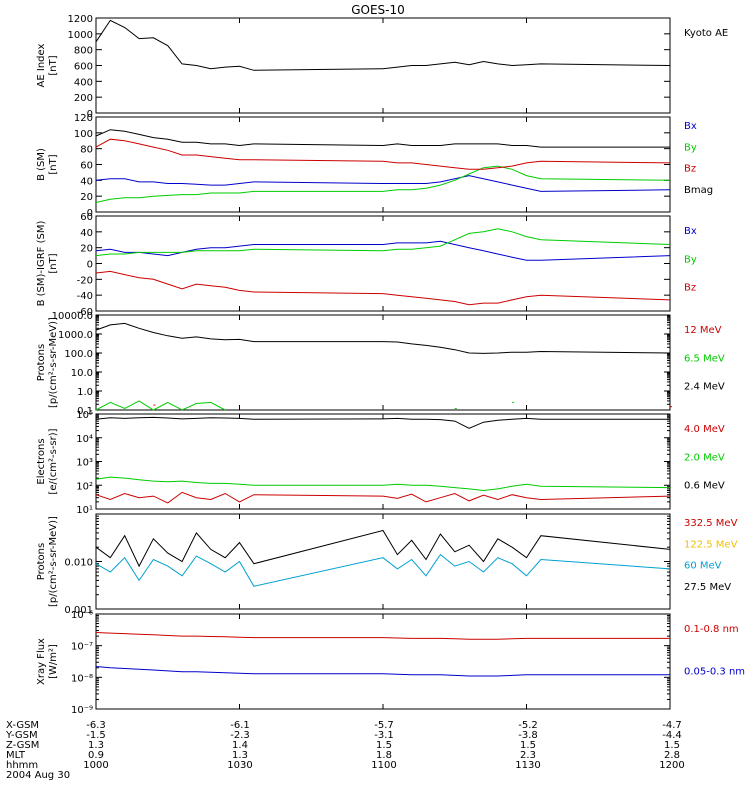  Describe the element at coordinates (83, 98) in the screenshot. I see `y-tick-label: 200` at that location.